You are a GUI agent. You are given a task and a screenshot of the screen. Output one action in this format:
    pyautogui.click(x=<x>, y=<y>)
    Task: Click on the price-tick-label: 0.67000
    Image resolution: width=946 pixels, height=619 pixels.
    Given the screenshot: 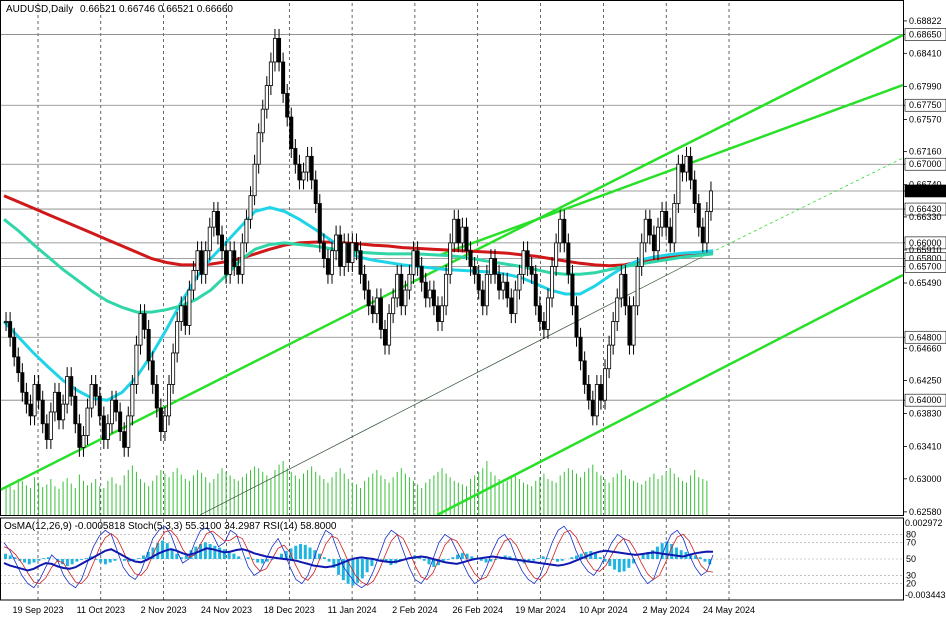 What is the action you would take?
    pyautogui.click(x=925, y=164)
    